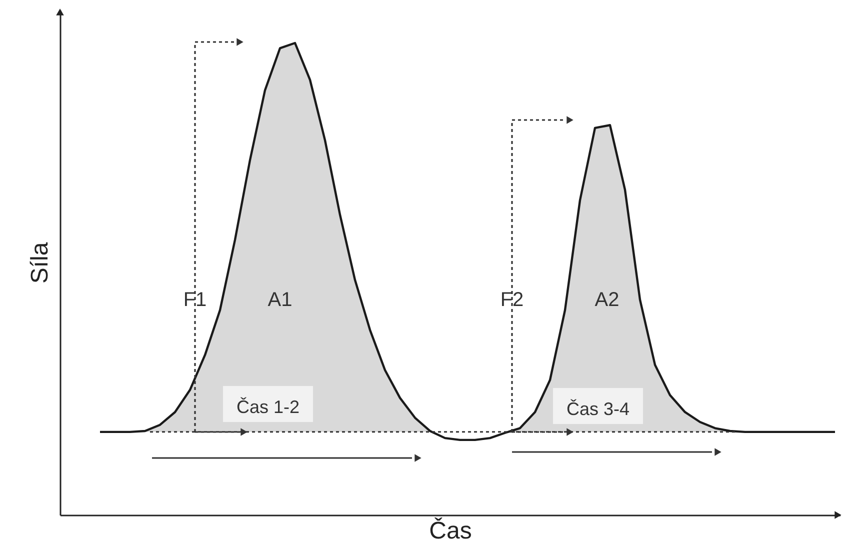 The height and width of the screenshot is (552, 844). What do you see at coordinates (280, 300) in the screenshot?
I see `annotation: A1` at bounding box center [280, 300].